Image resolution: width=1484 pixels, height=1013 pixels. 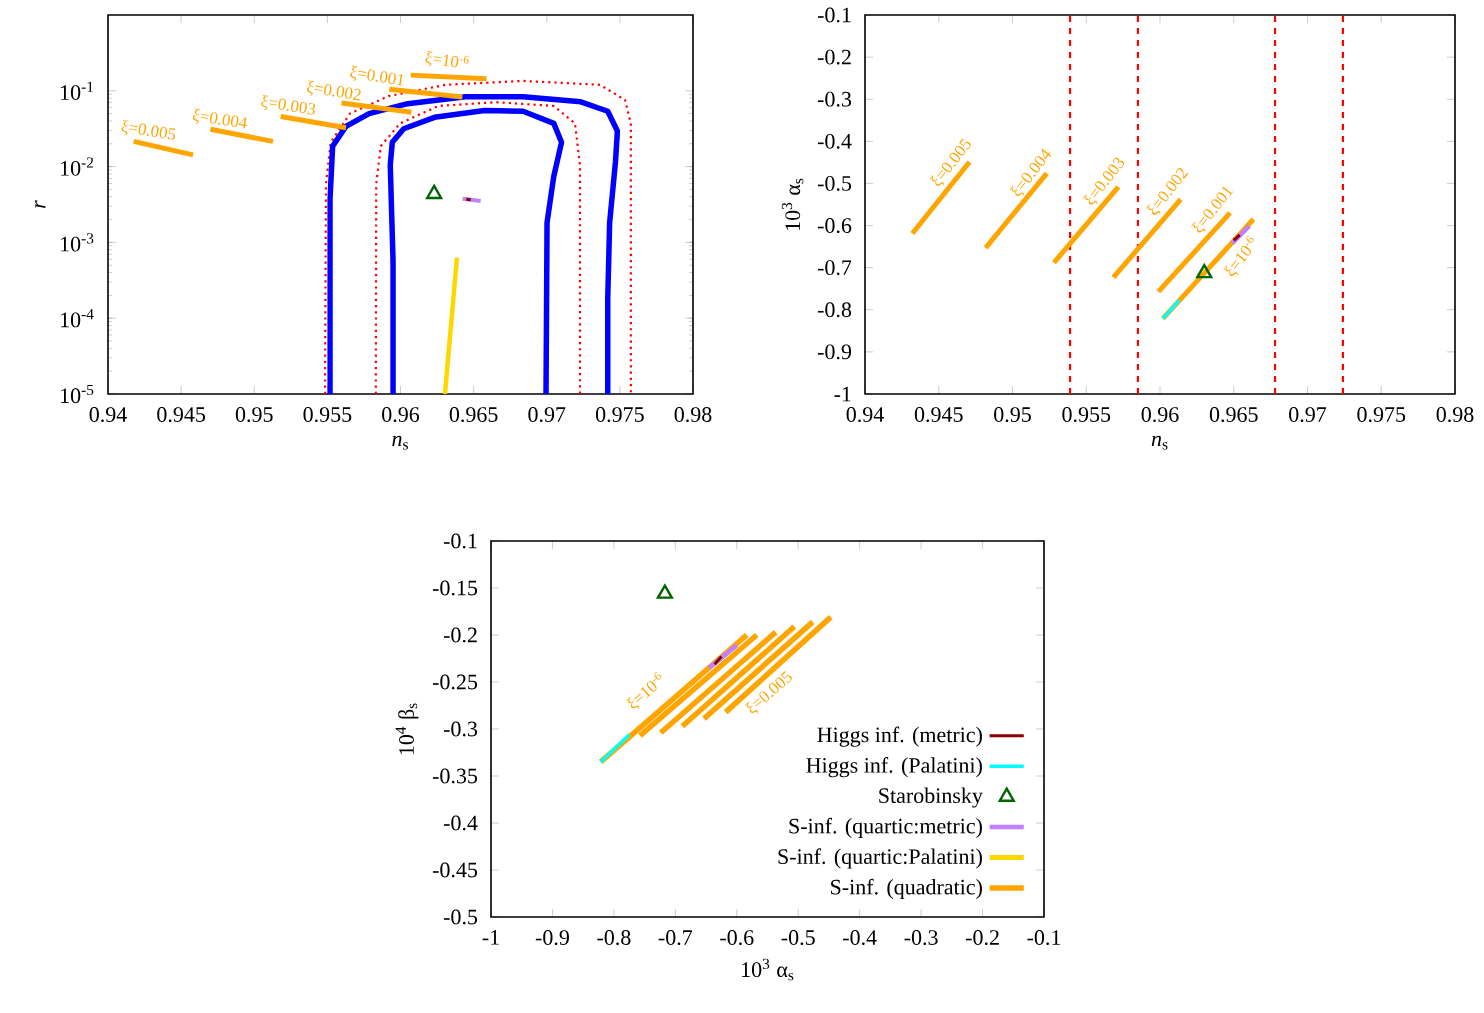 I want to click on y-tick-label: -0.7, so click(x=834, y=268).